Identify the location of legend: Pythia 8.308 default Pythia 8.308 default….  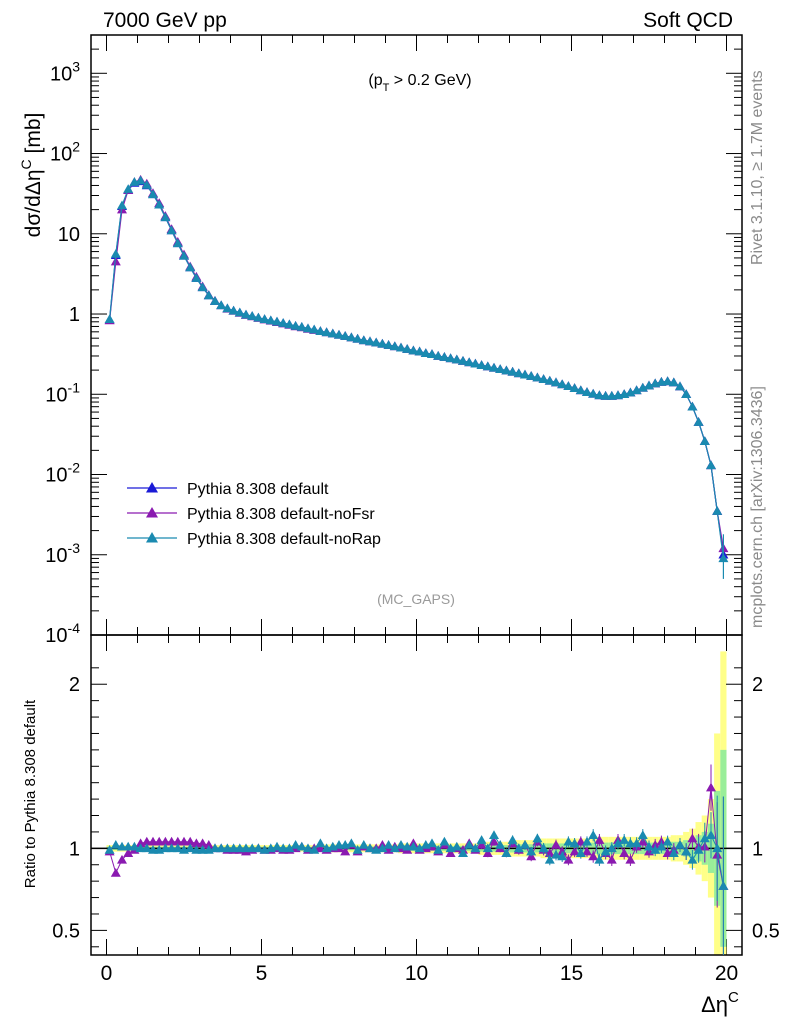
(254, 514).